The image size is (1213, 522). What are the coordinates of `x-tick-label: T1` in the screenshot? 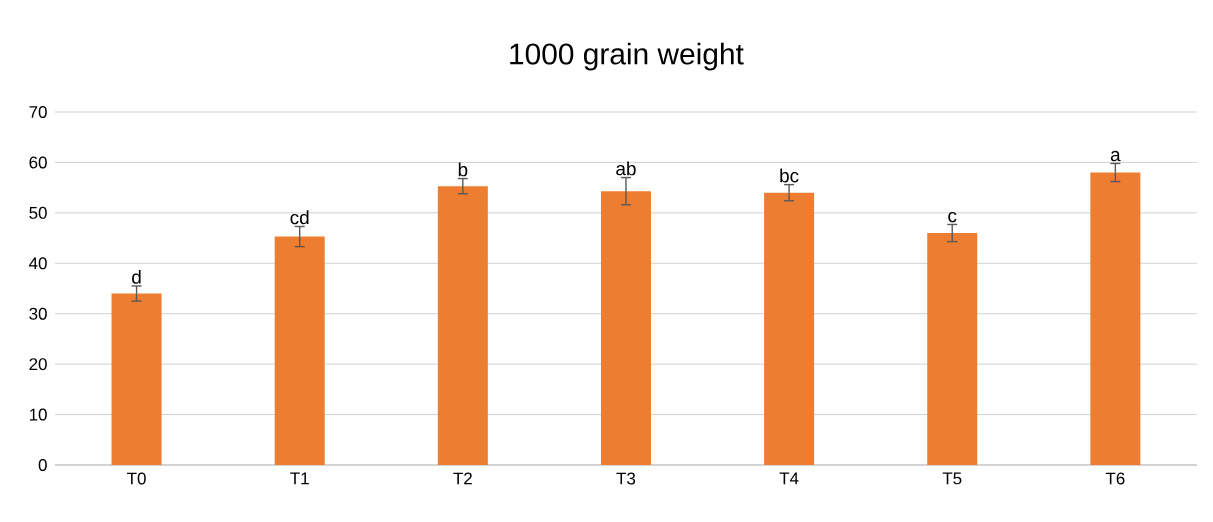 It's located at (299, 478).